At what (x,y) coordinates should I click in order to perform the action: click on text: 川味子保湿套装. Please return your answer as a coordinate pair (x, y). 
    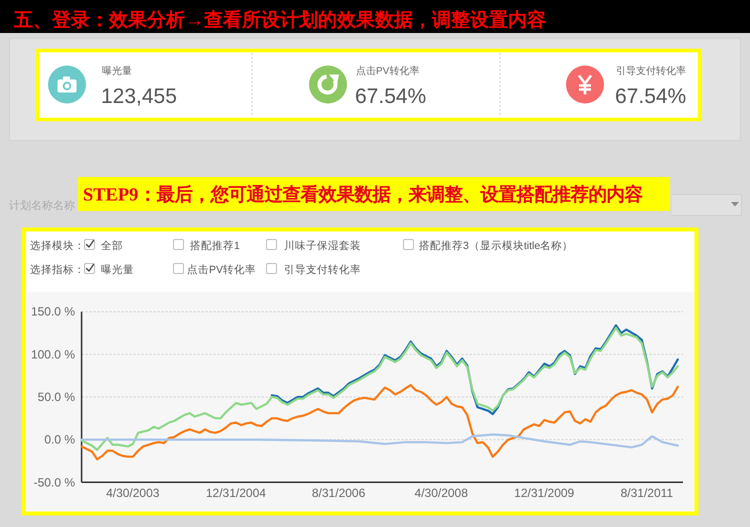
    Looking at the image, I should click on (322, 245).